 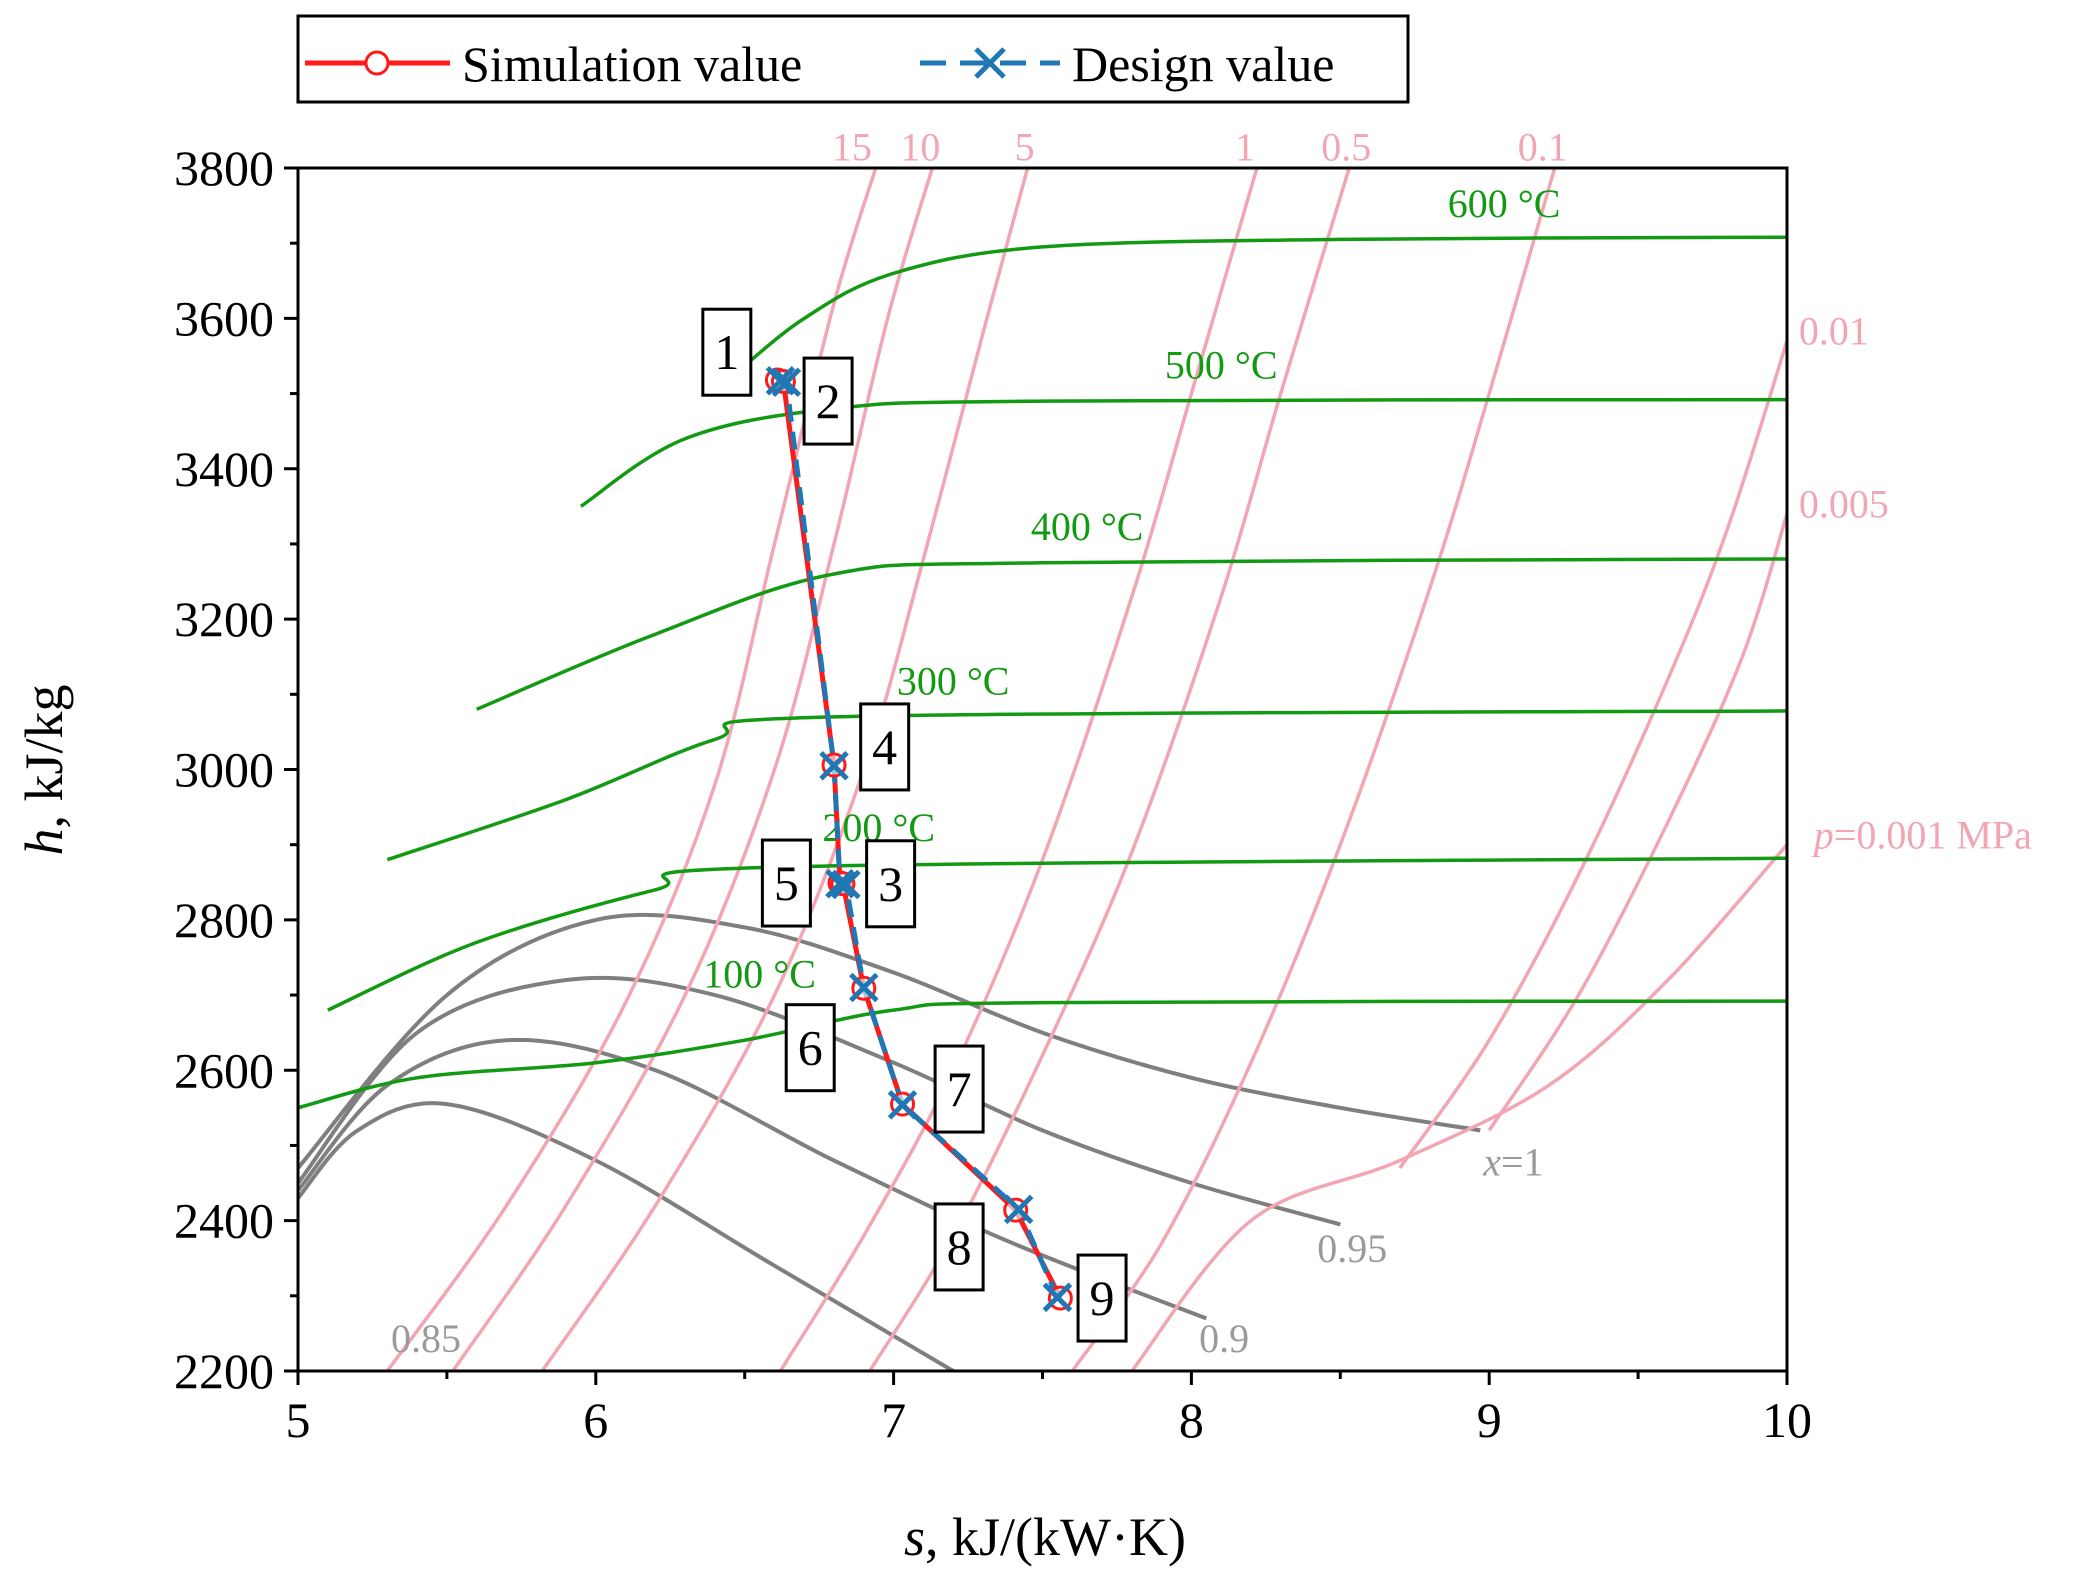 I want to click on y-tick-label: 3200, so click(x=224, y=619).